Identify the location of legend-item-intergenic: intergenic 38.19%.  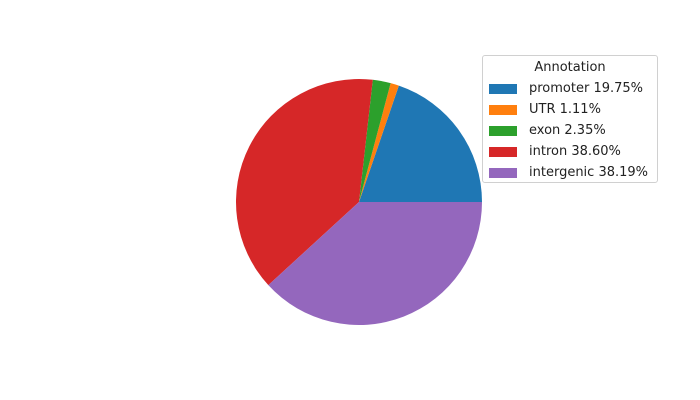
(570, 172).